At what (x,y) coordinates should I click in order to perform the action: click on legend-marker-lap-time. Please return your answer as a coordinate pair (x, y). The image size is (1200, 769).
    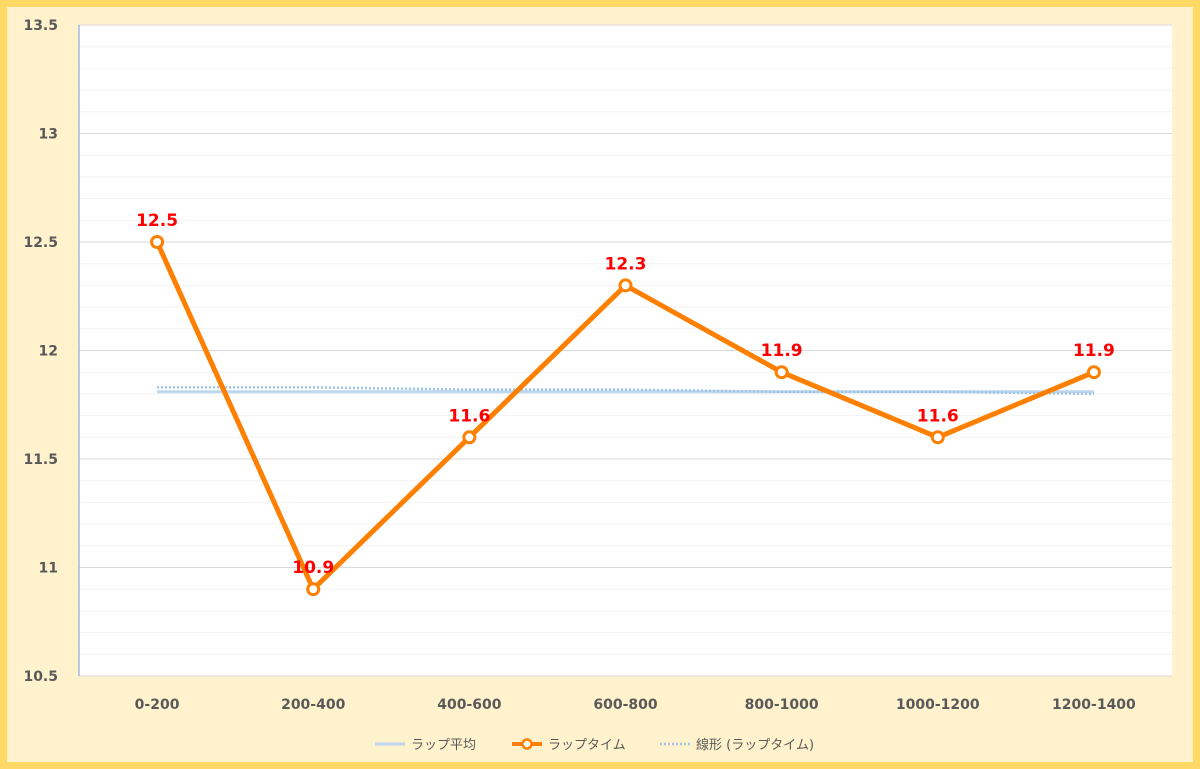
    Looking at the image, I should click on (527, 744).